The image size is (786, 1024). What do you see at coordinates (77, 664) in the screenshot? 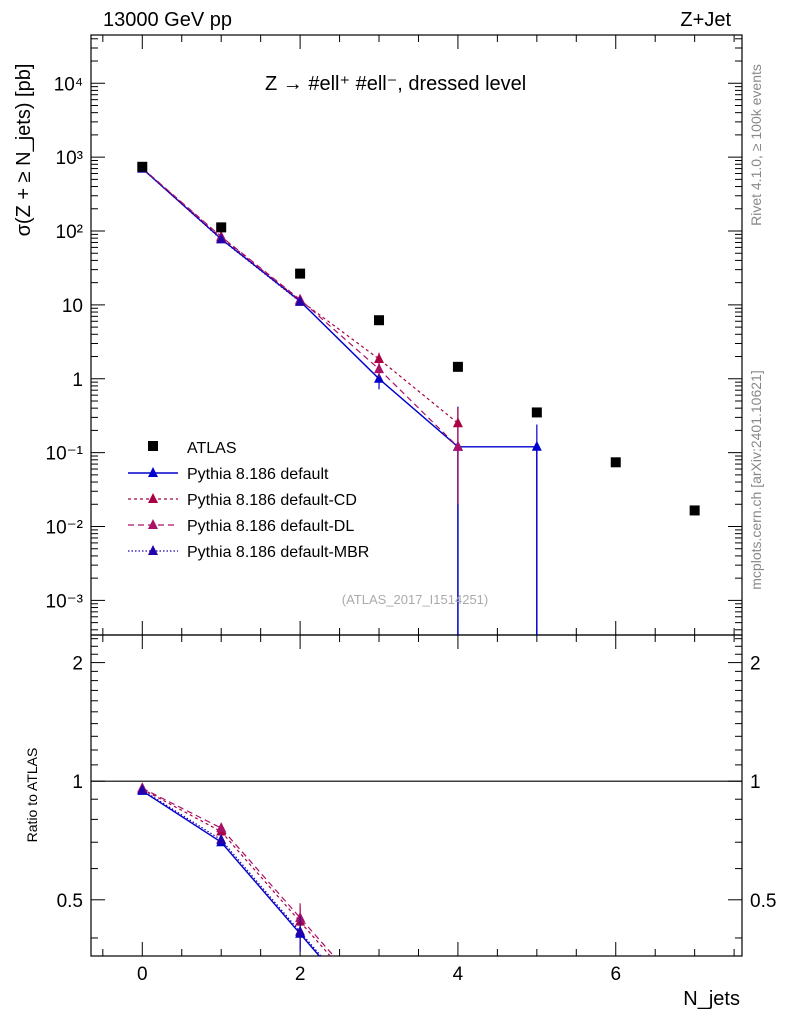
I see `y-tick-label-ratio: 2` at bounding box center [77, 664].